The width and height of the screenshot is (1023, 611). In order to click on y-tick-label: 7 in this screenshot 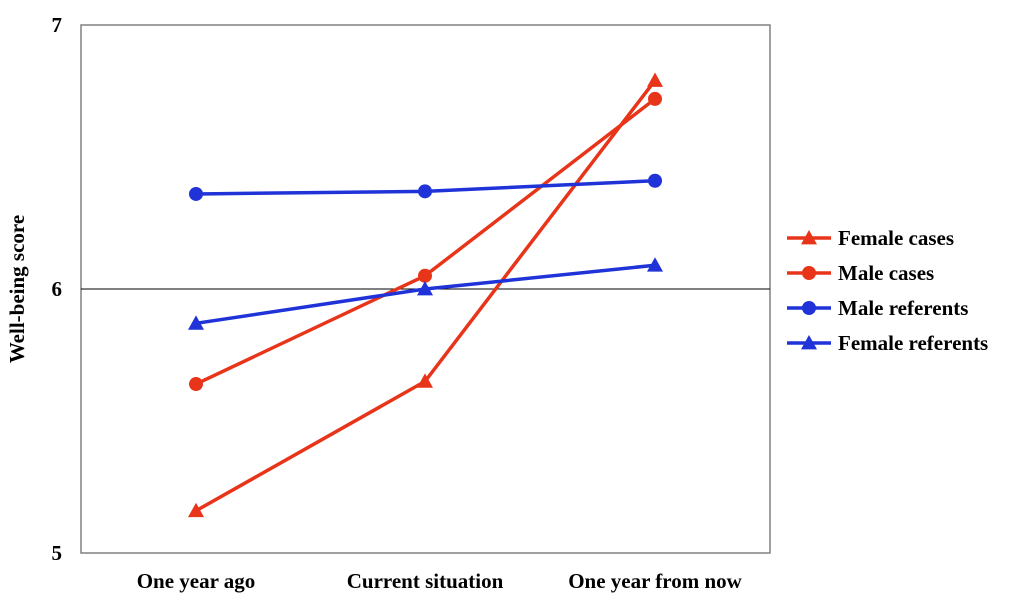, I will do `click(57, 25)`.